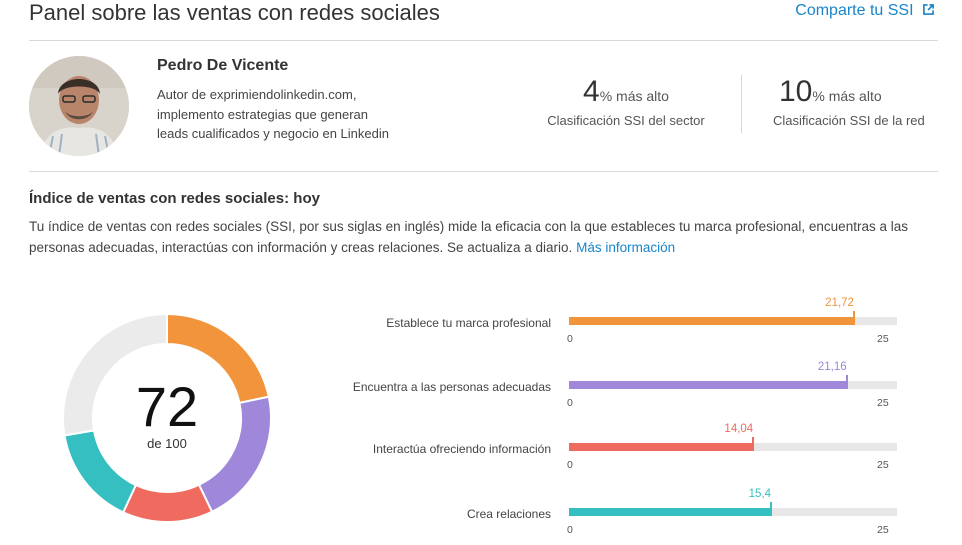  I want to click on industry-rank: 4% más alto Clasificación SSI del sector, so click(626, 101).